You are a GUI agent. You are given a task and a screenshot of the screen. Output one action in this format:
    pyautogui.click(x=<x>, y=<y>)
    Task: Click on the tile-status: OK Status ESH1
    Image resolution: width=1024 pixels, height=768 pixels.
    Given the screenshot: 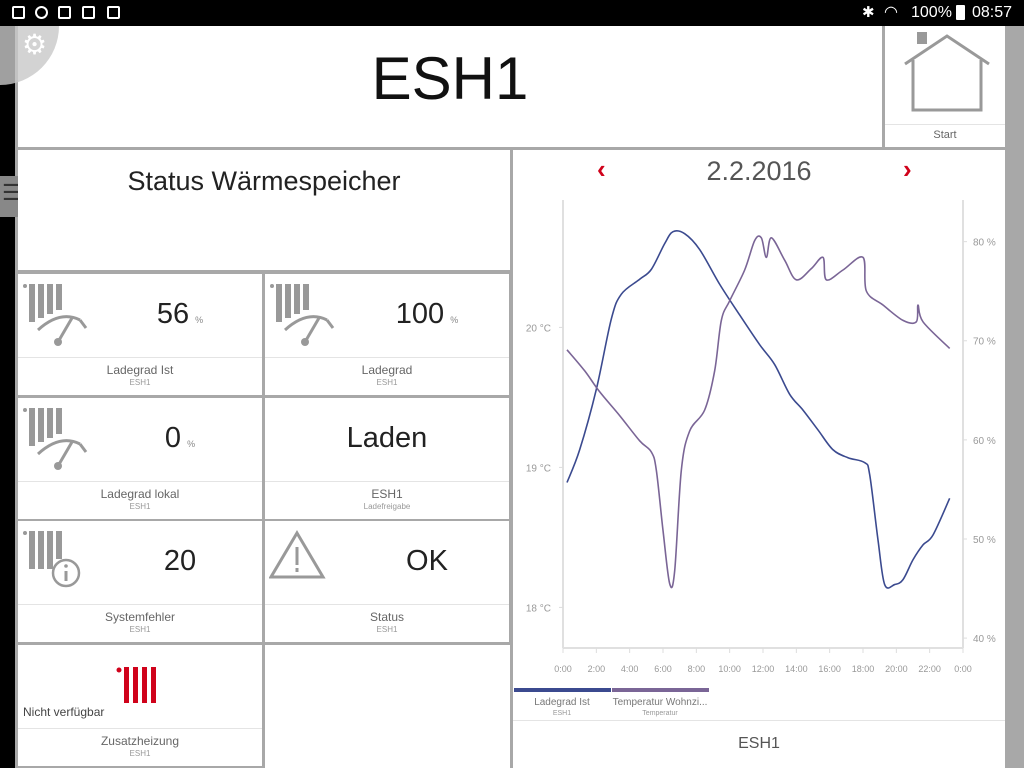 What is the action you would take?
    pyautogui.click(x=387, y=581)
    